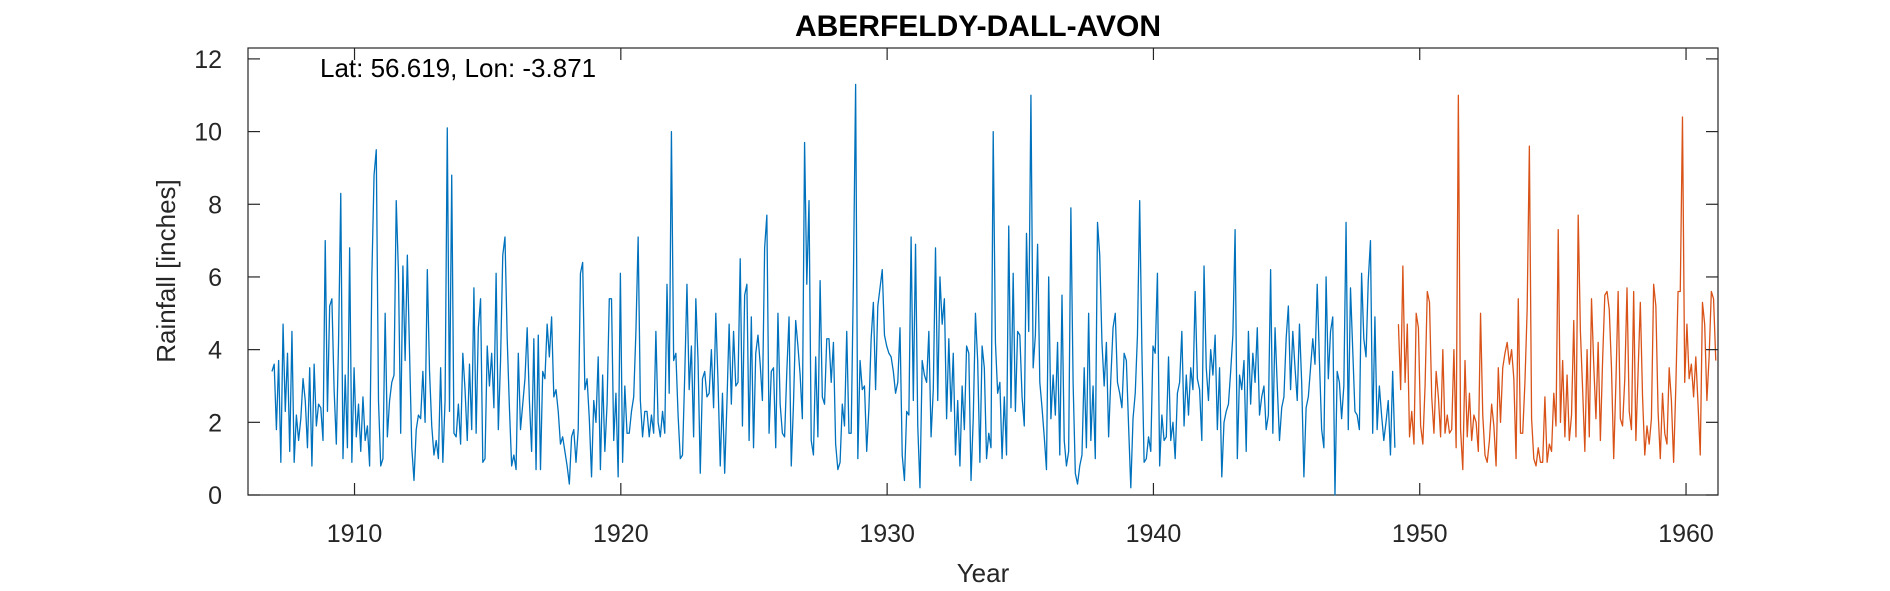  What do you see at coordinates (887, 534) in the screenshot?
I see `x-tick-label: 1930` at bounding box center [887, 534].